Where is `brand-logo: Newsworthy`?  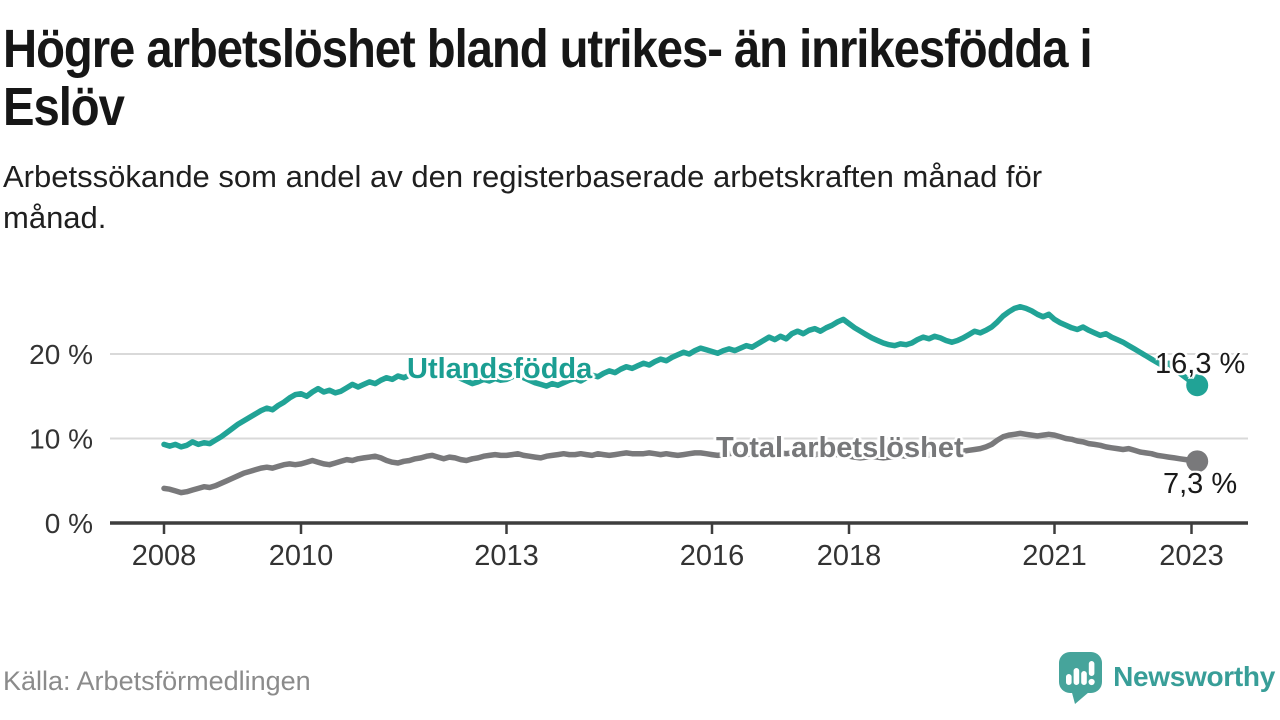
brand-logo: Newsworthy is located at coordinates (1166, 677).